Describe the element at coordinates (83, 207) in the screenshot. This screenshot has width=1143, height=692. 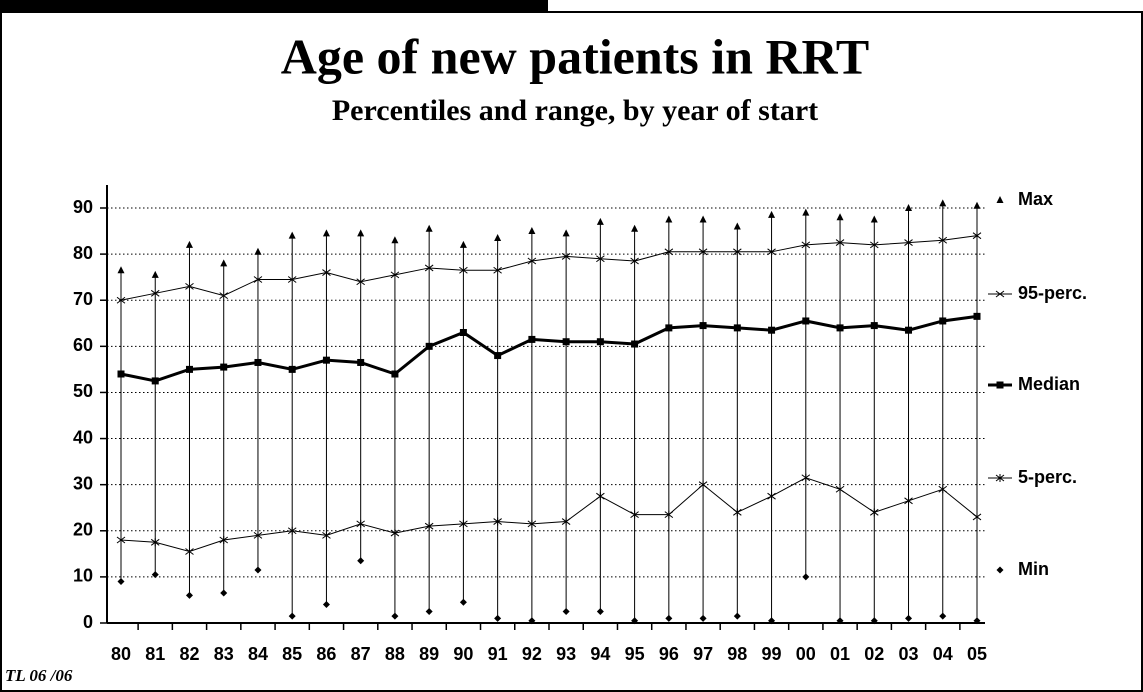
I see `y-tick-label: 90` at that location.